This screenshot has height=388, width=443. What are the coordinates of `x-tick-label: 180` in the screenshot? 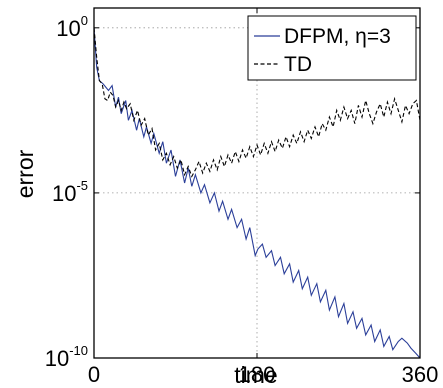 It's located at (257, 374).